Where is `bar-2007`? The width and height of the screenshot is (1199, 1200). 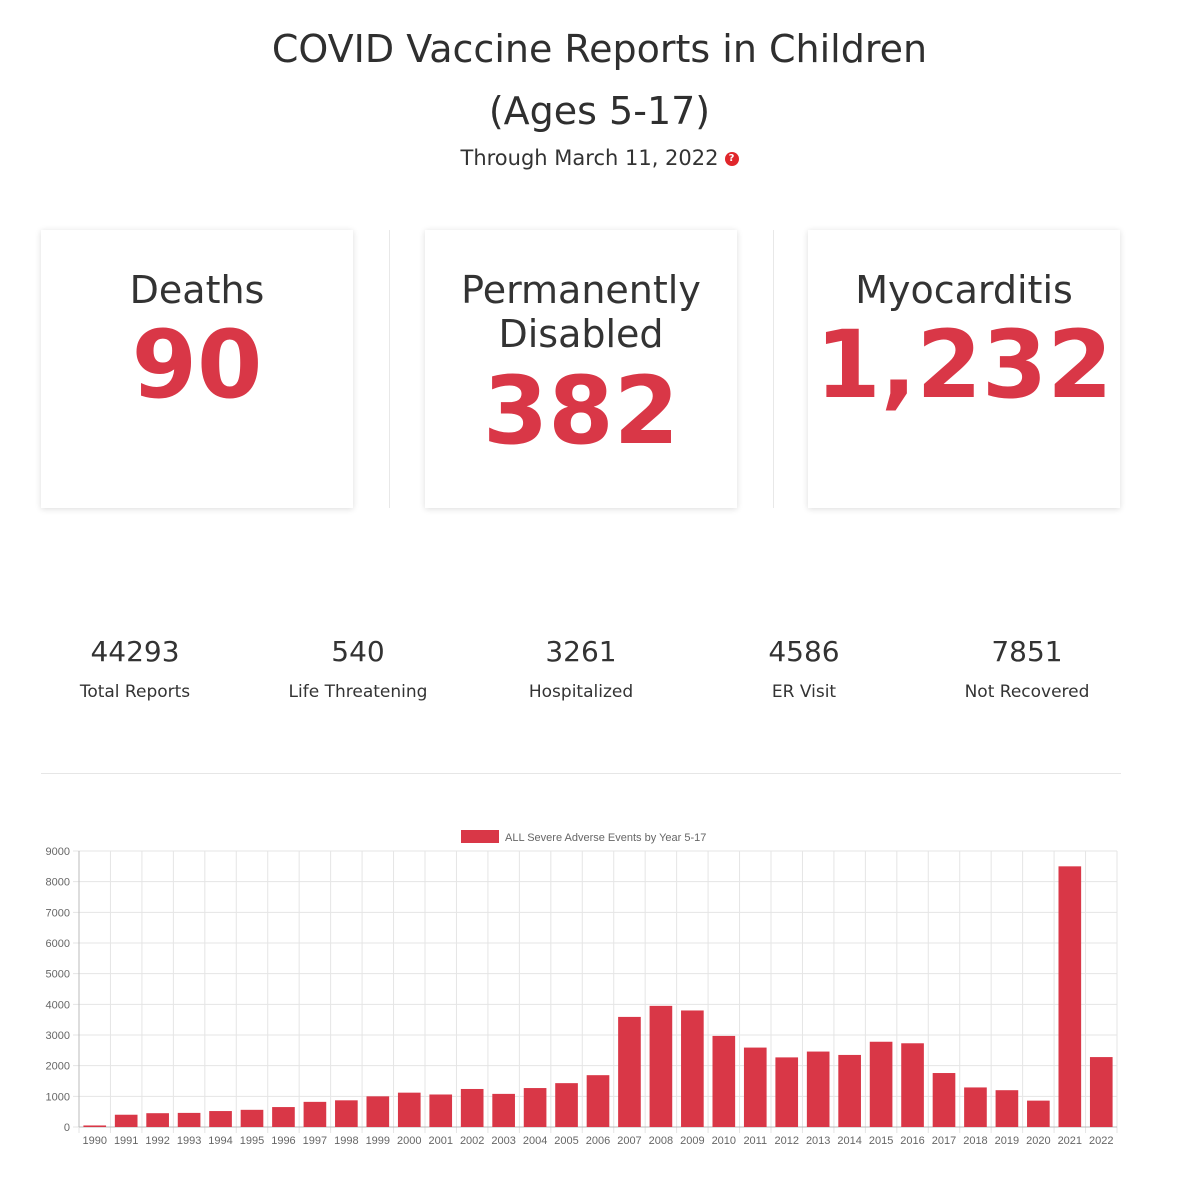
bar-2007 is located at coordinates (629, 1071).